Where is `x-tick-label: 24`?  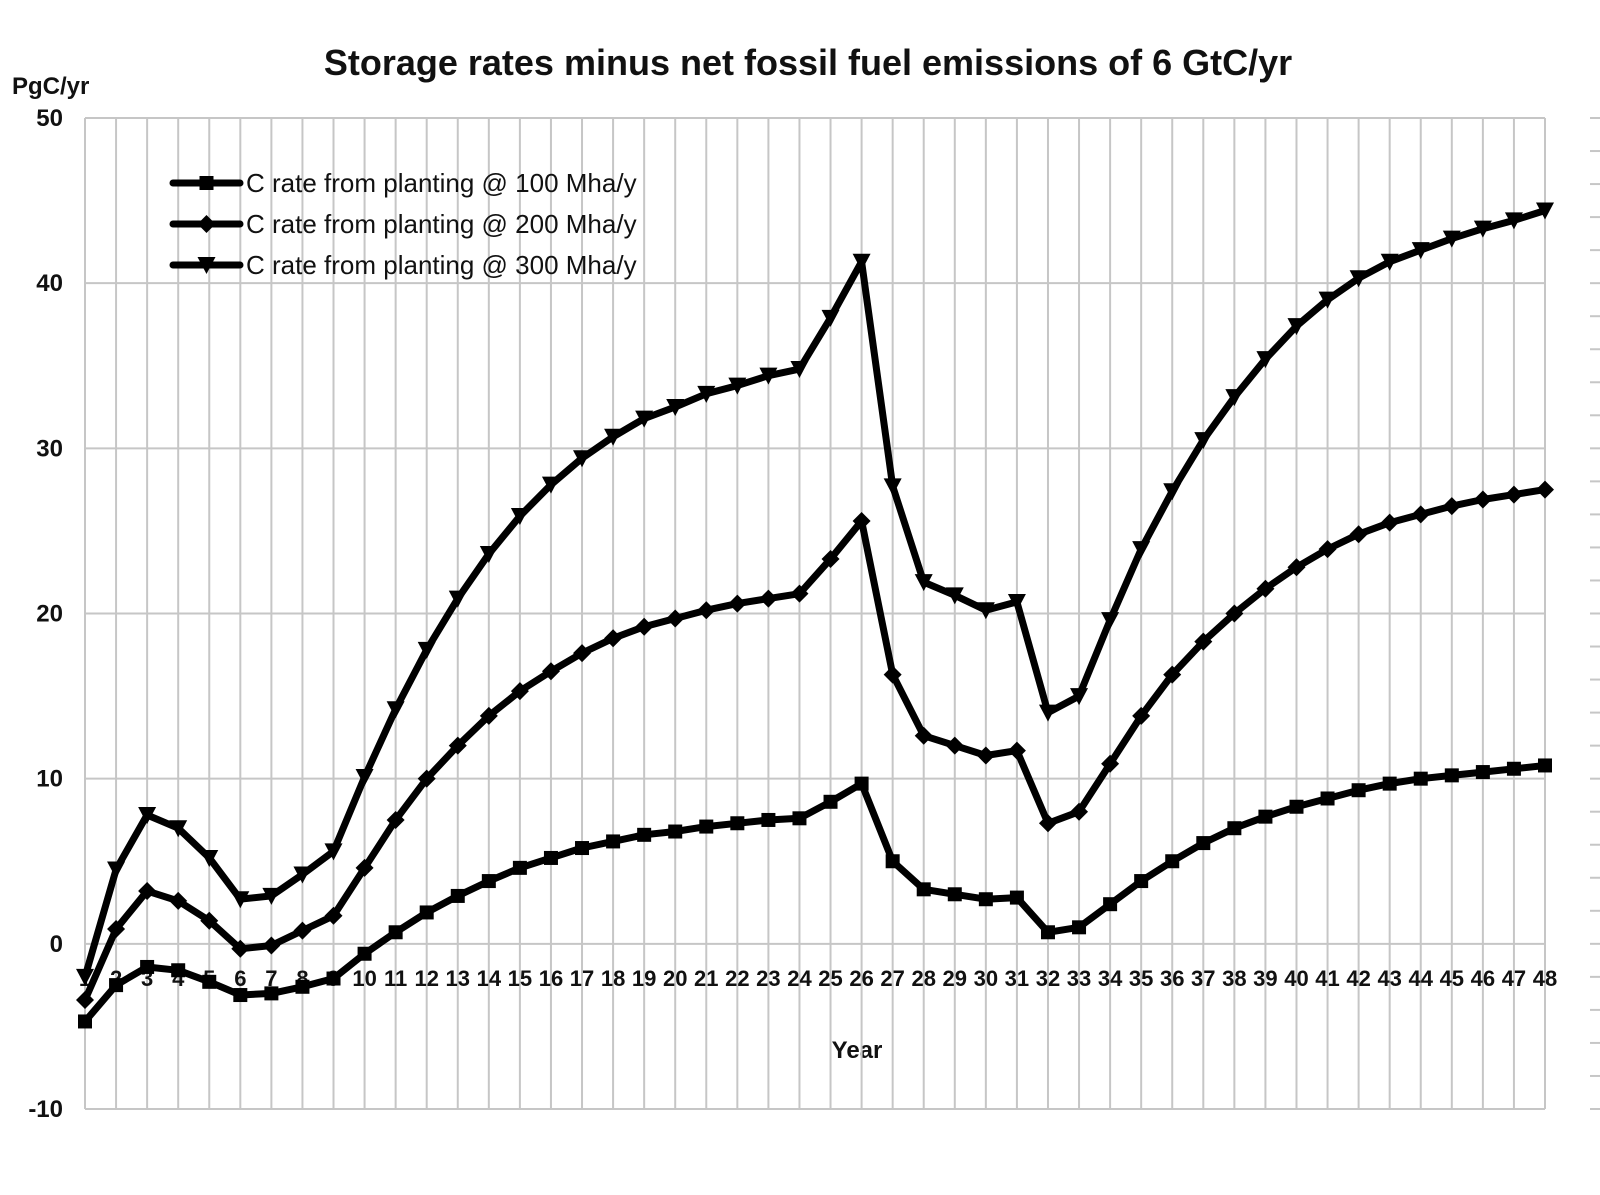
x-tick-label: 24 is located at coordinates (799, 978).